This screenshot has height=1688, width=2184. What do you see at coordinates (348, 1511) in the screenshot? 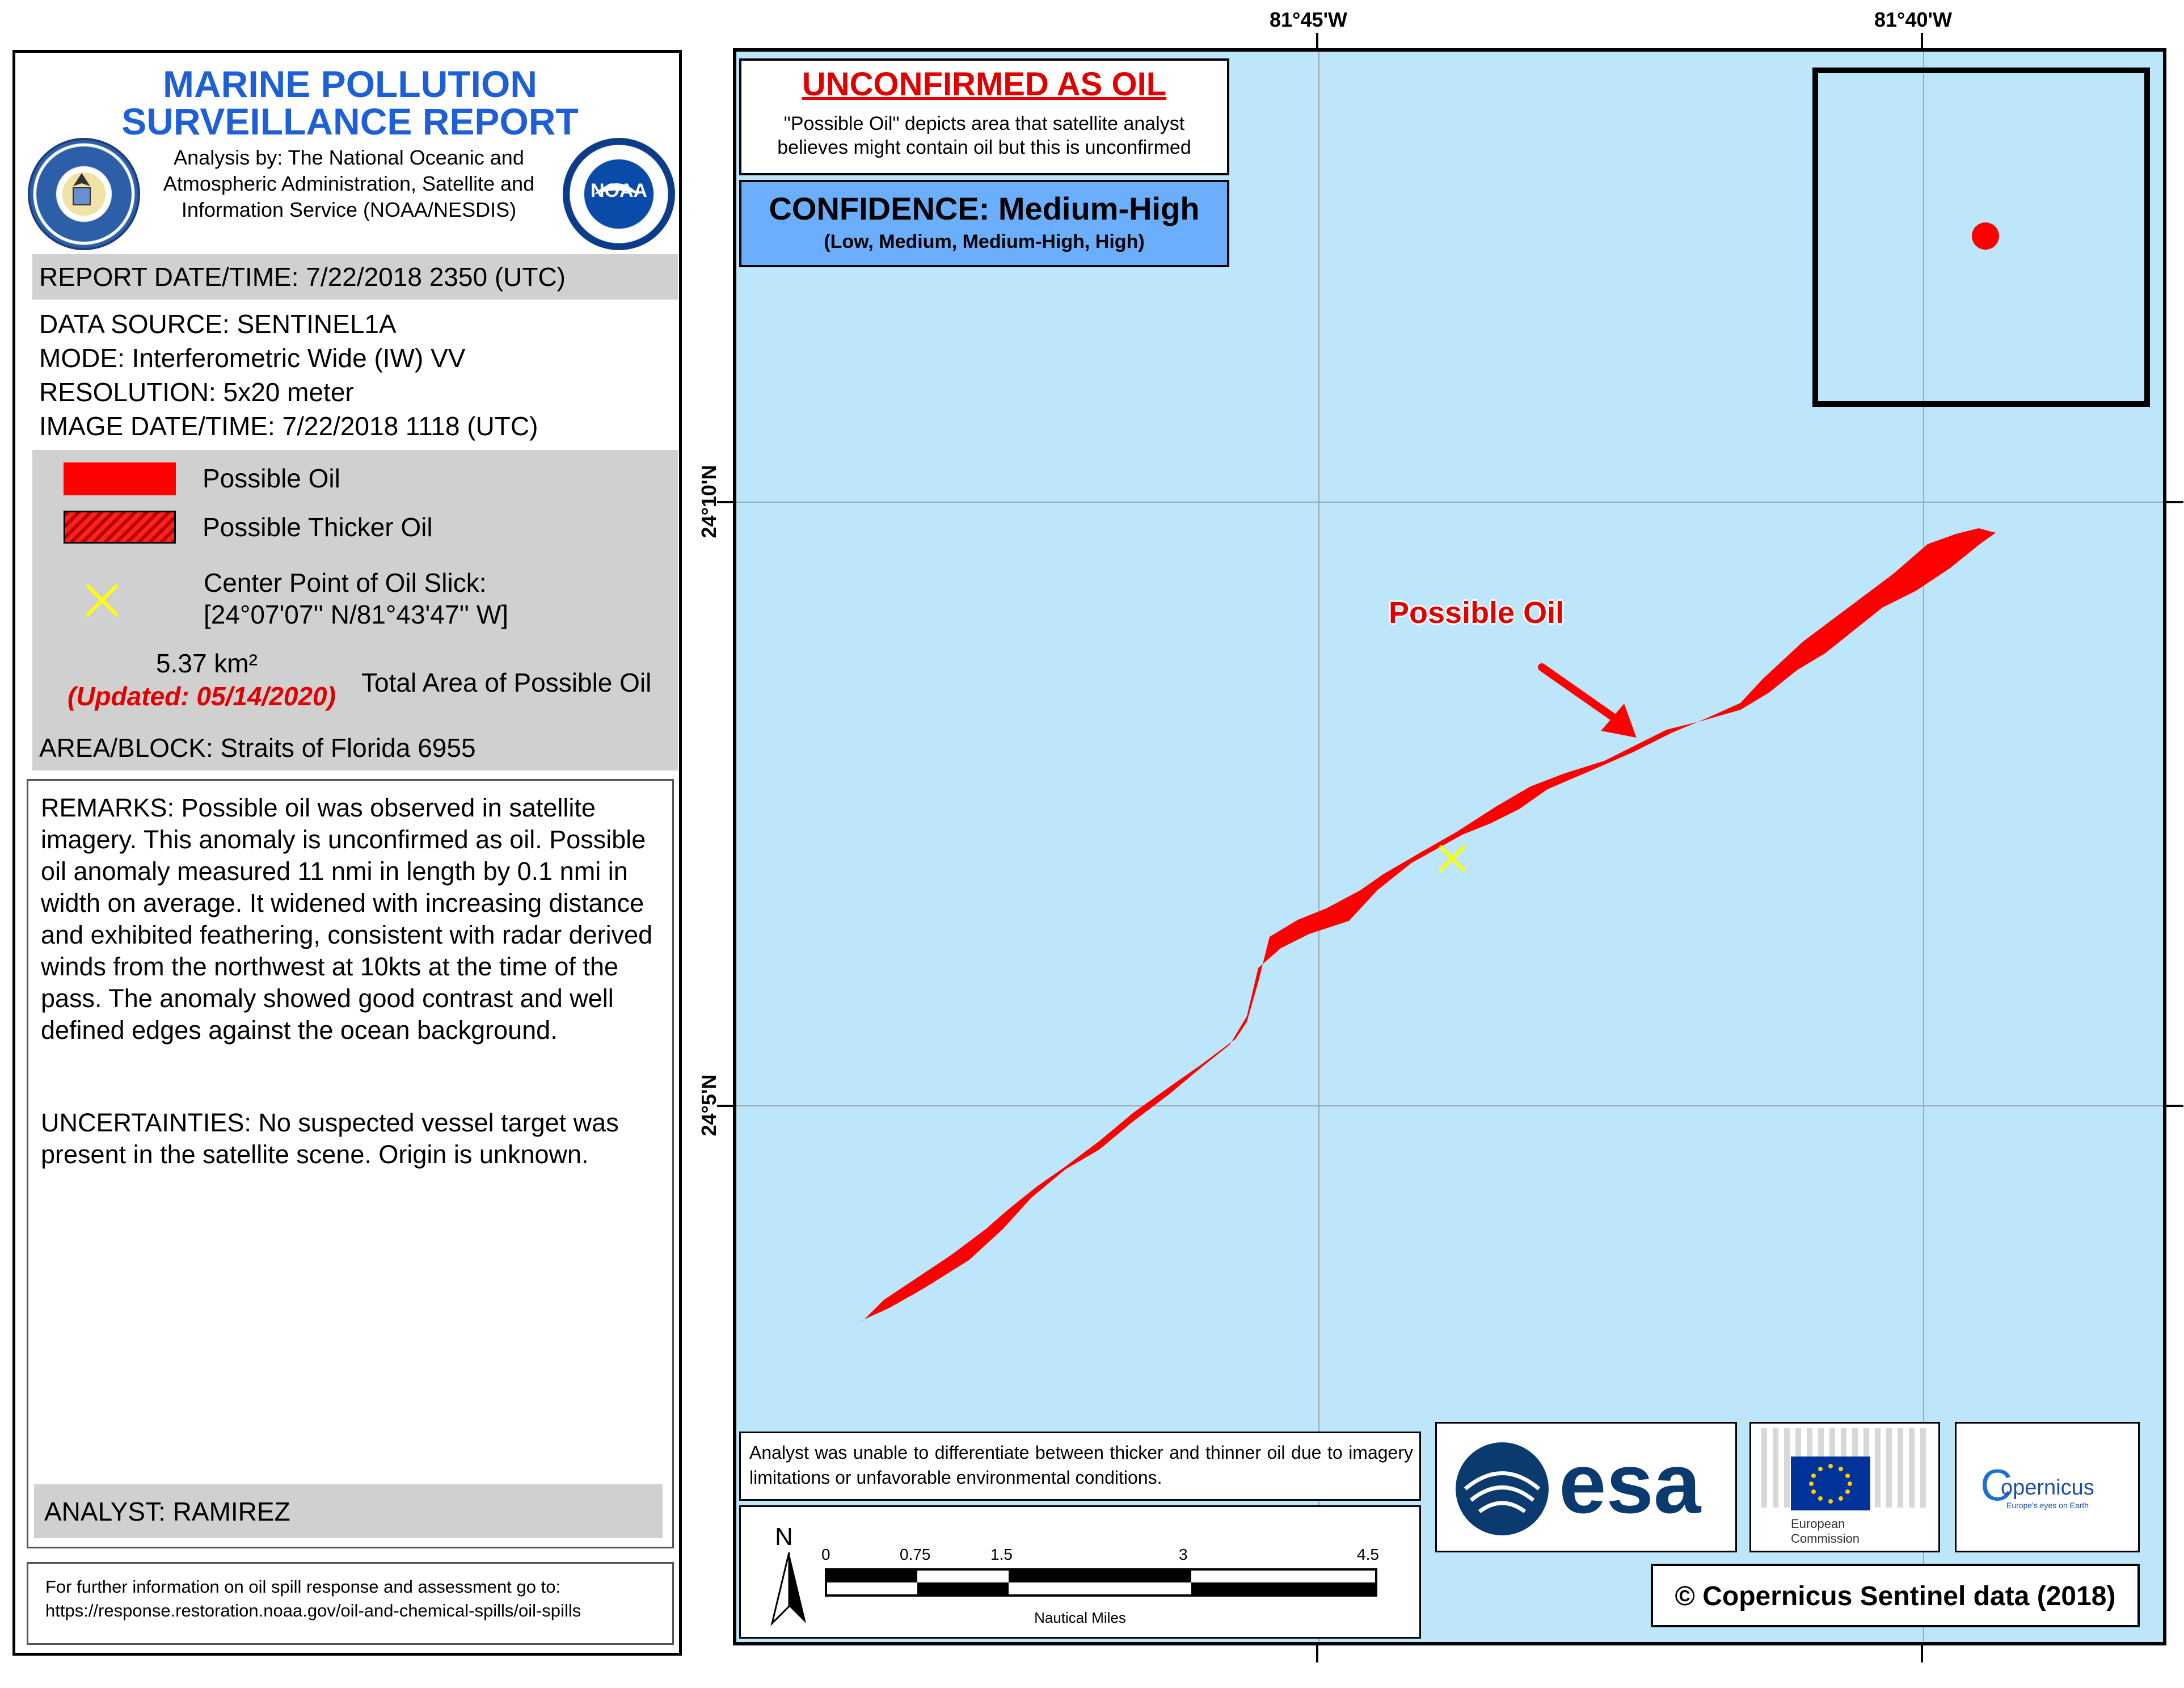
I see `analyst-band: ANALYST: RAMIREZ` at bounding box center [348, 1511].